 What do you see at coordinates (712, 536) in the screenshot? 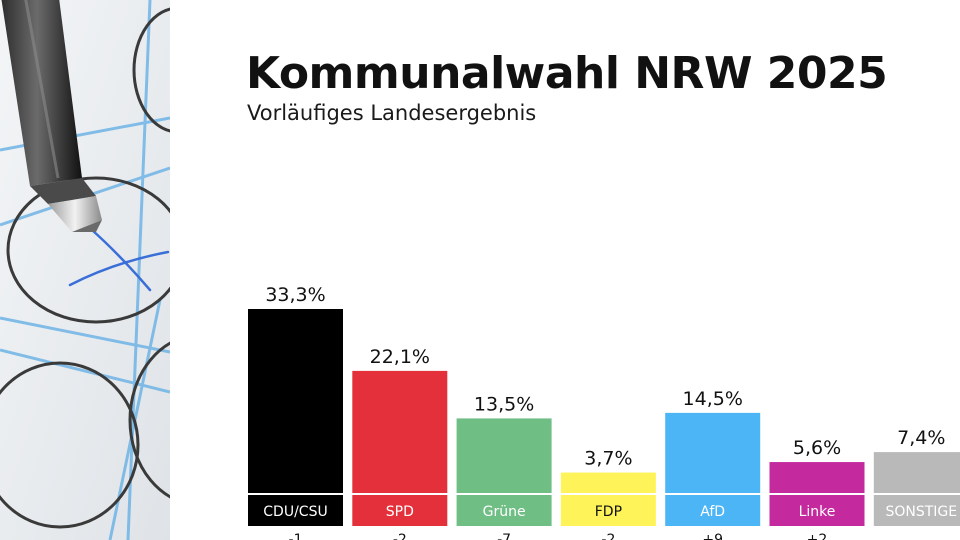
I see `change-label-4: +9` at bounding box center [712, 536].